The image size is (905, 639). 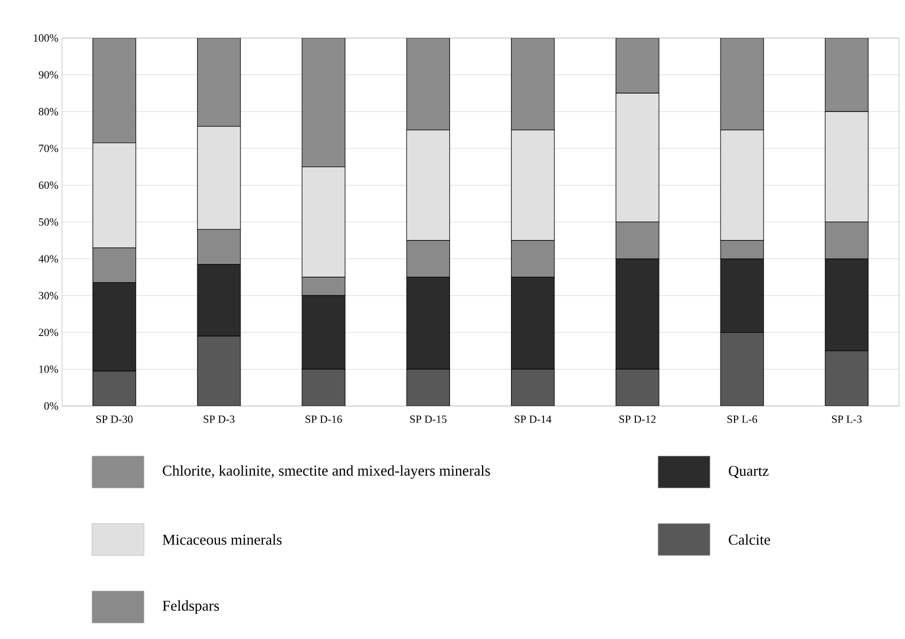 What do you see at coordinates (48, 112) in the screenshot?
I see `y-tick-label: 80%` at bounding box center [48, 112].